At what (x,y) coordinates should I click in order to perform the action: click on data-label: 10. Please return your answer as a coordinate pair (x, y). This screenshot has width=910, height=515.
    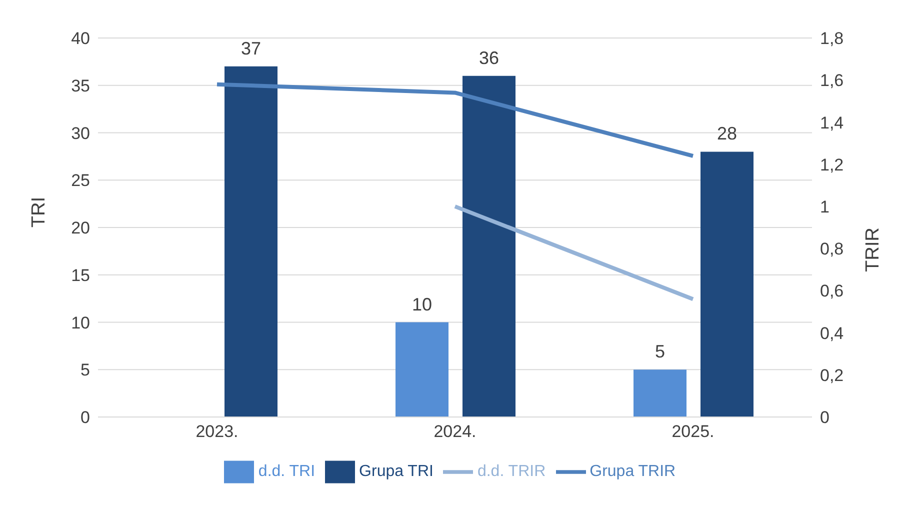
    Looking at the image, I should click on (422, 304).